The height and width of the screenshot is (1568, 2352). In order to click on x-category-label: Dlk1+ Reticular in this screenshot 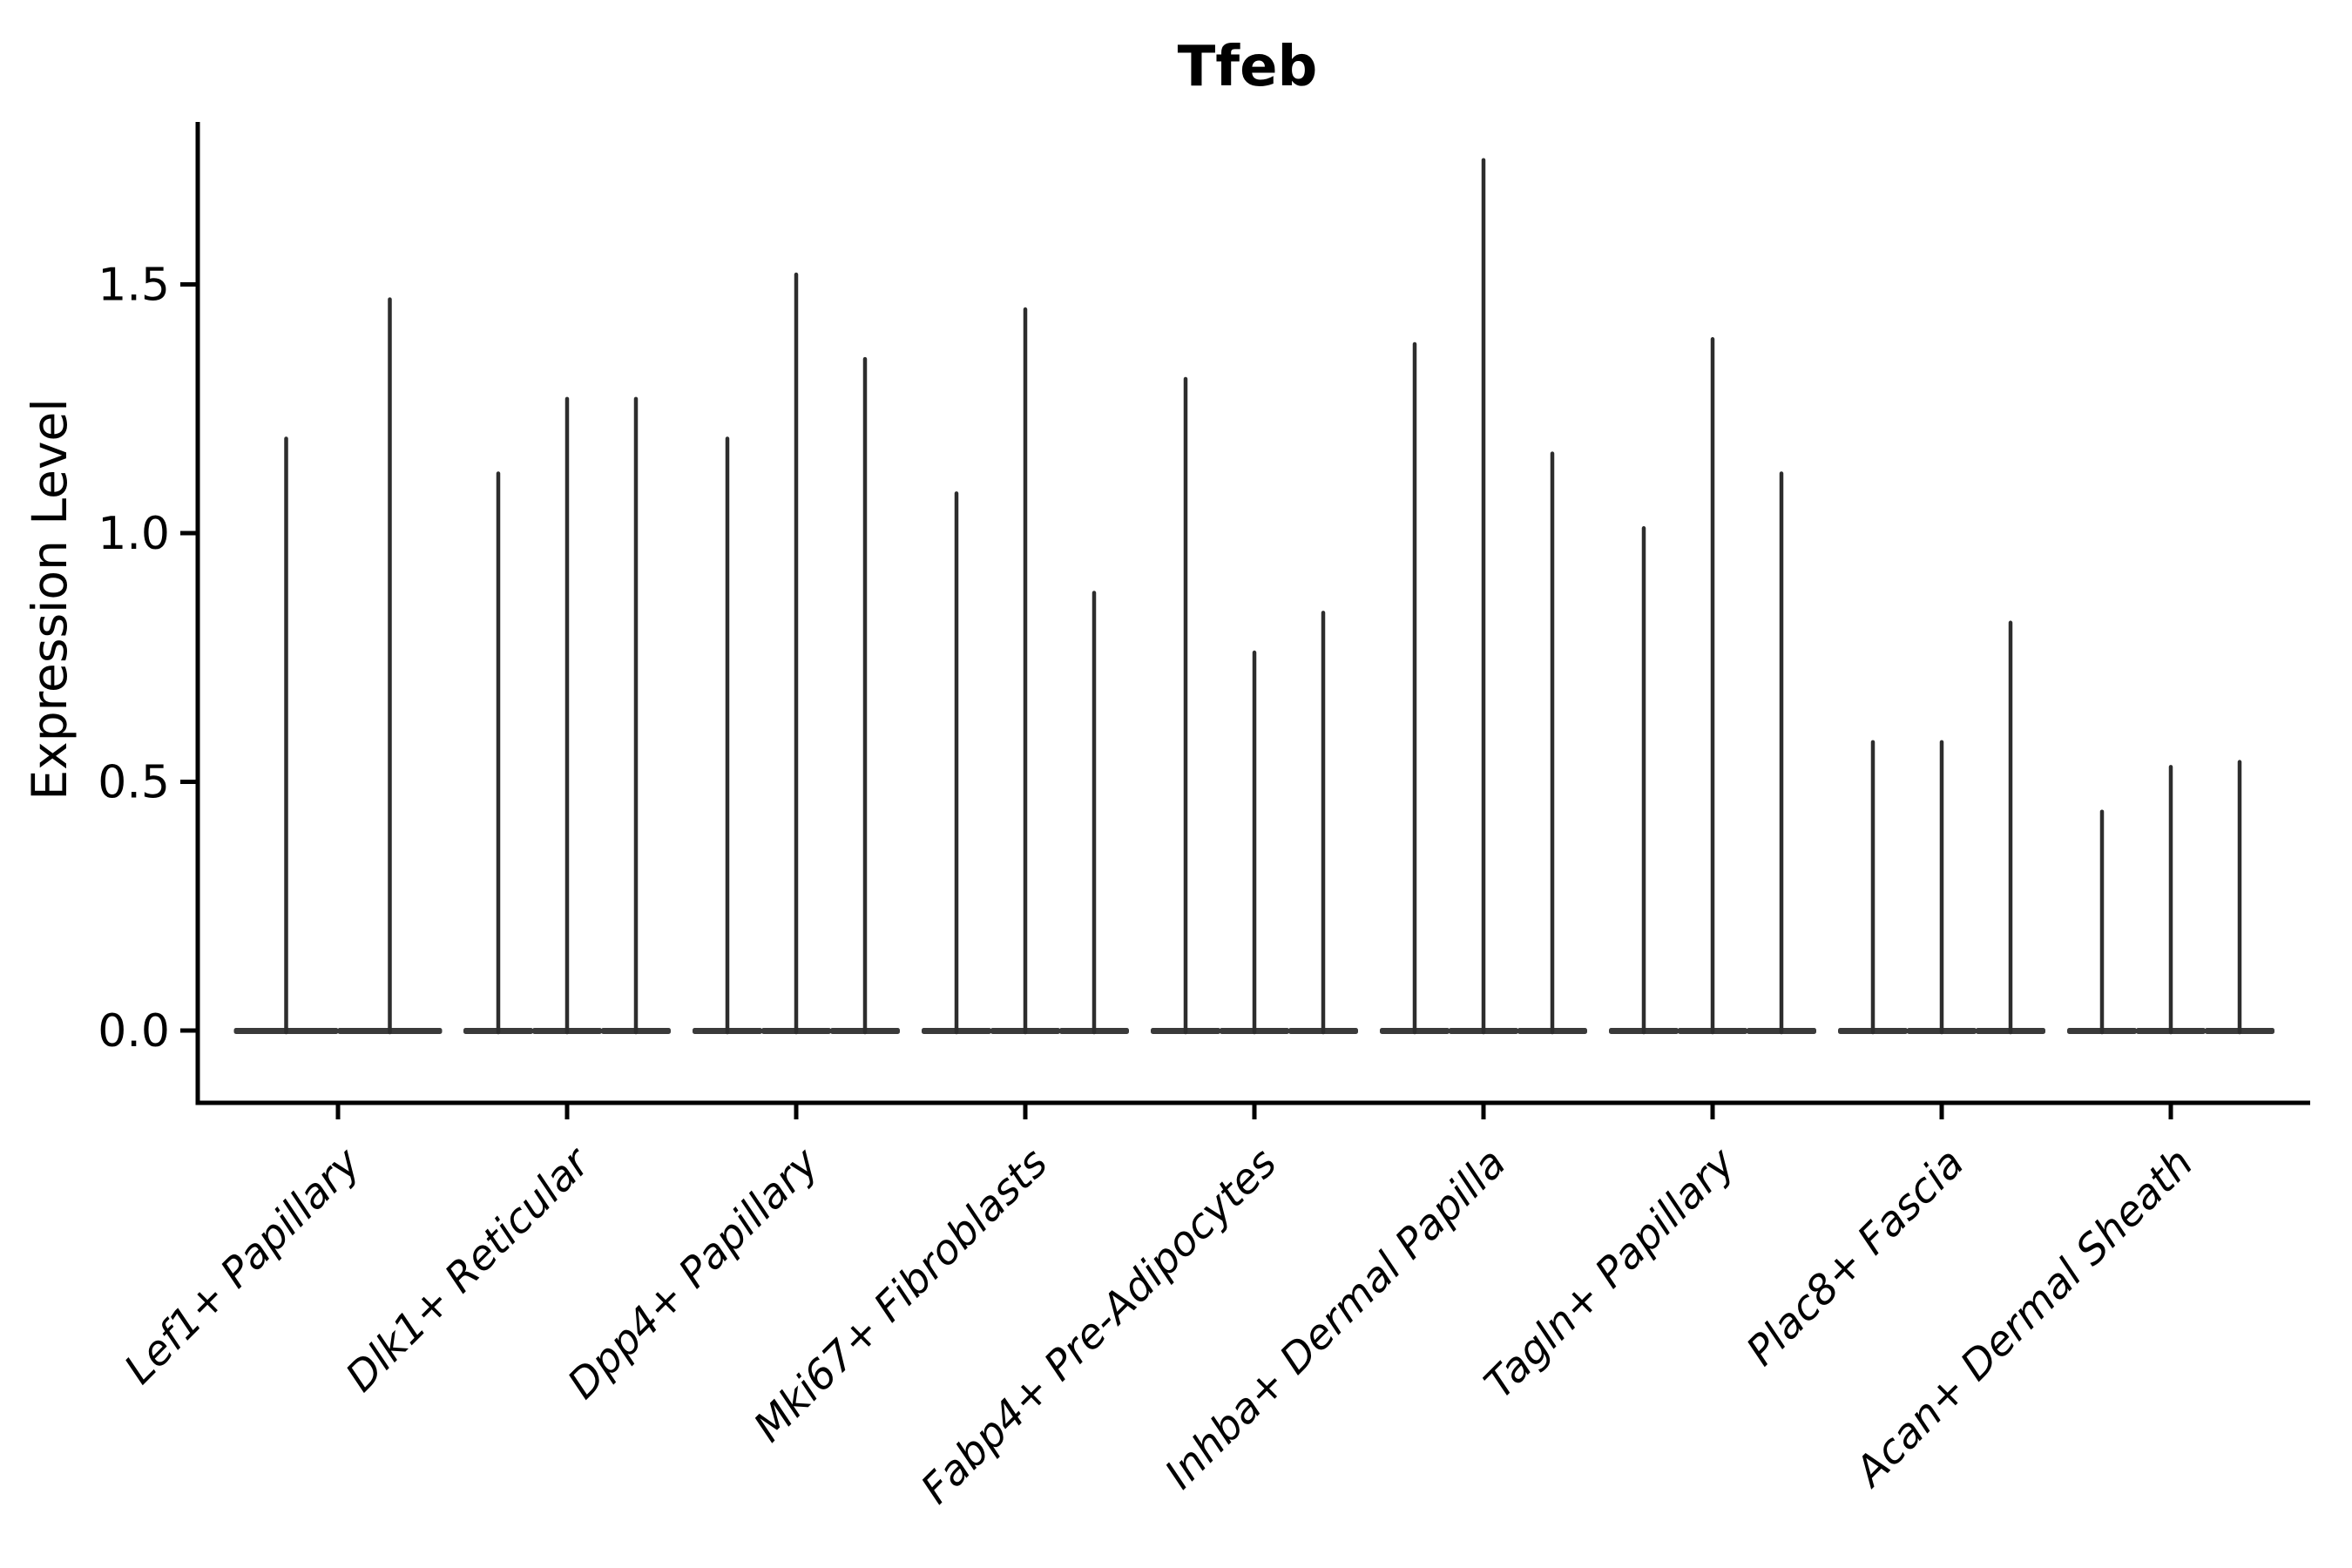, I will do `click(469, 1270)`.